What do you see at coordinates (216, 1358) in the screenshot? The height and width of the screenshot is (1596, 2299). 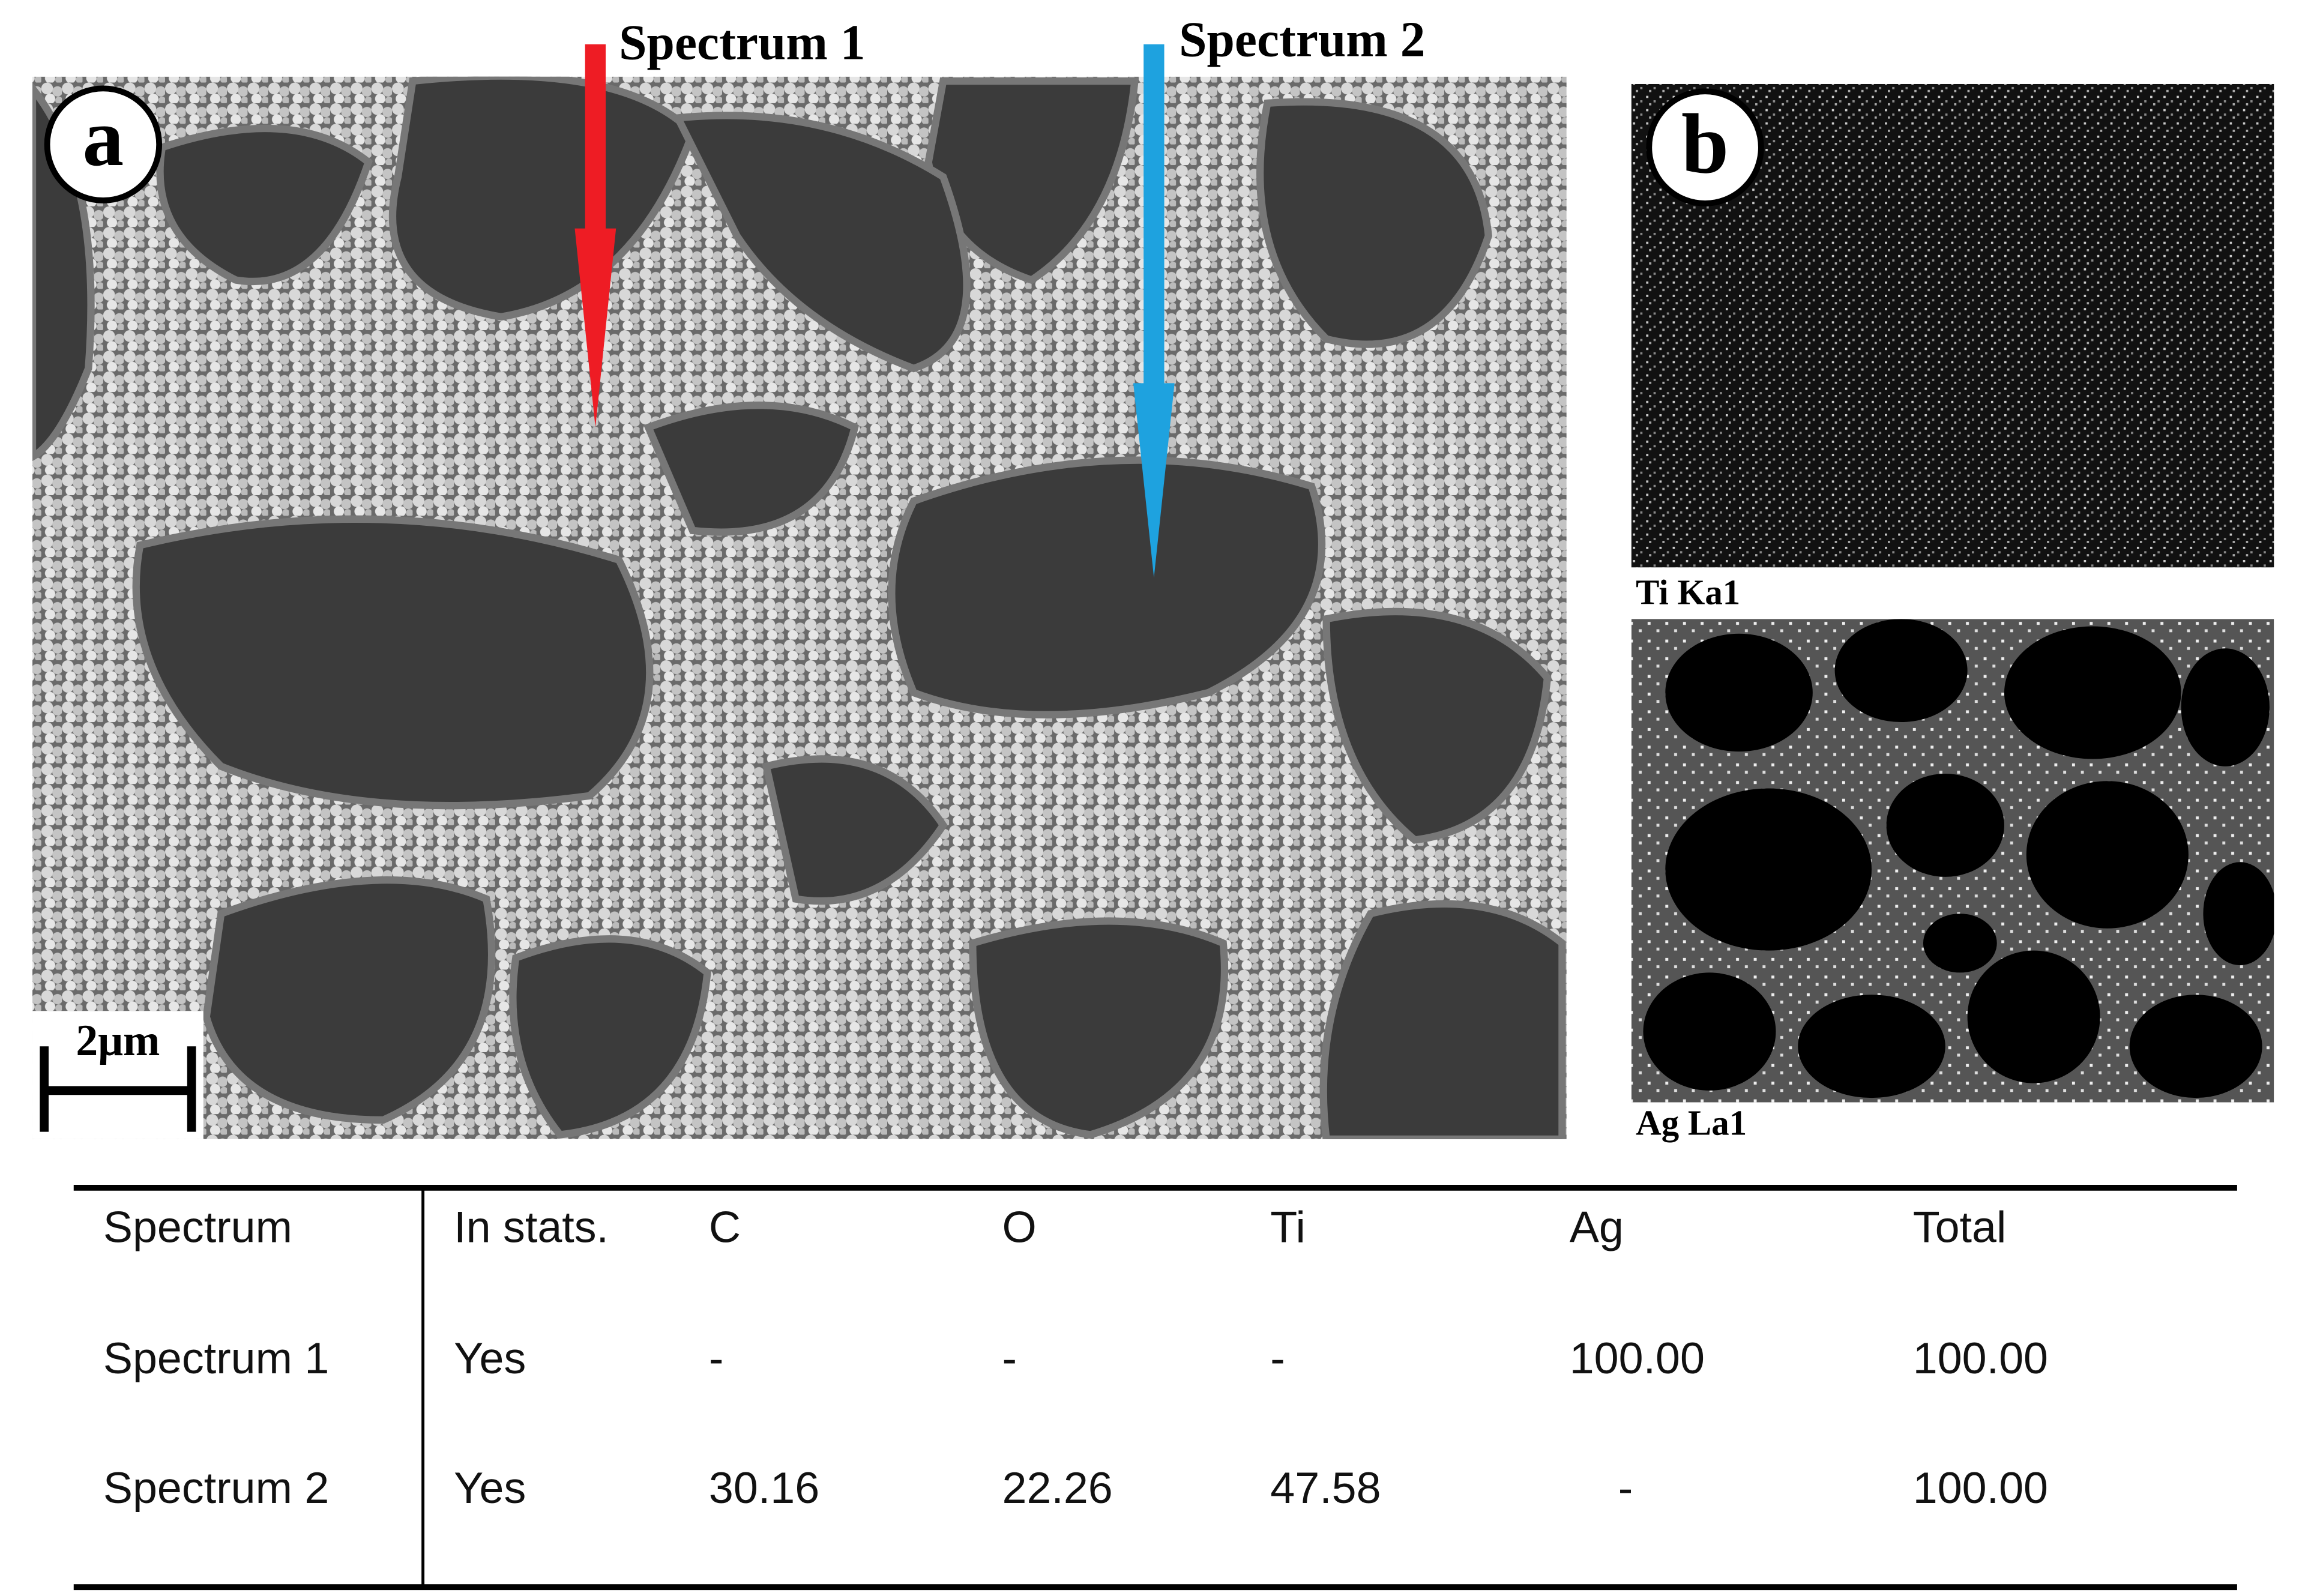 I see `table-cell: Spectrum 1` at bounding box center [216, 1358].